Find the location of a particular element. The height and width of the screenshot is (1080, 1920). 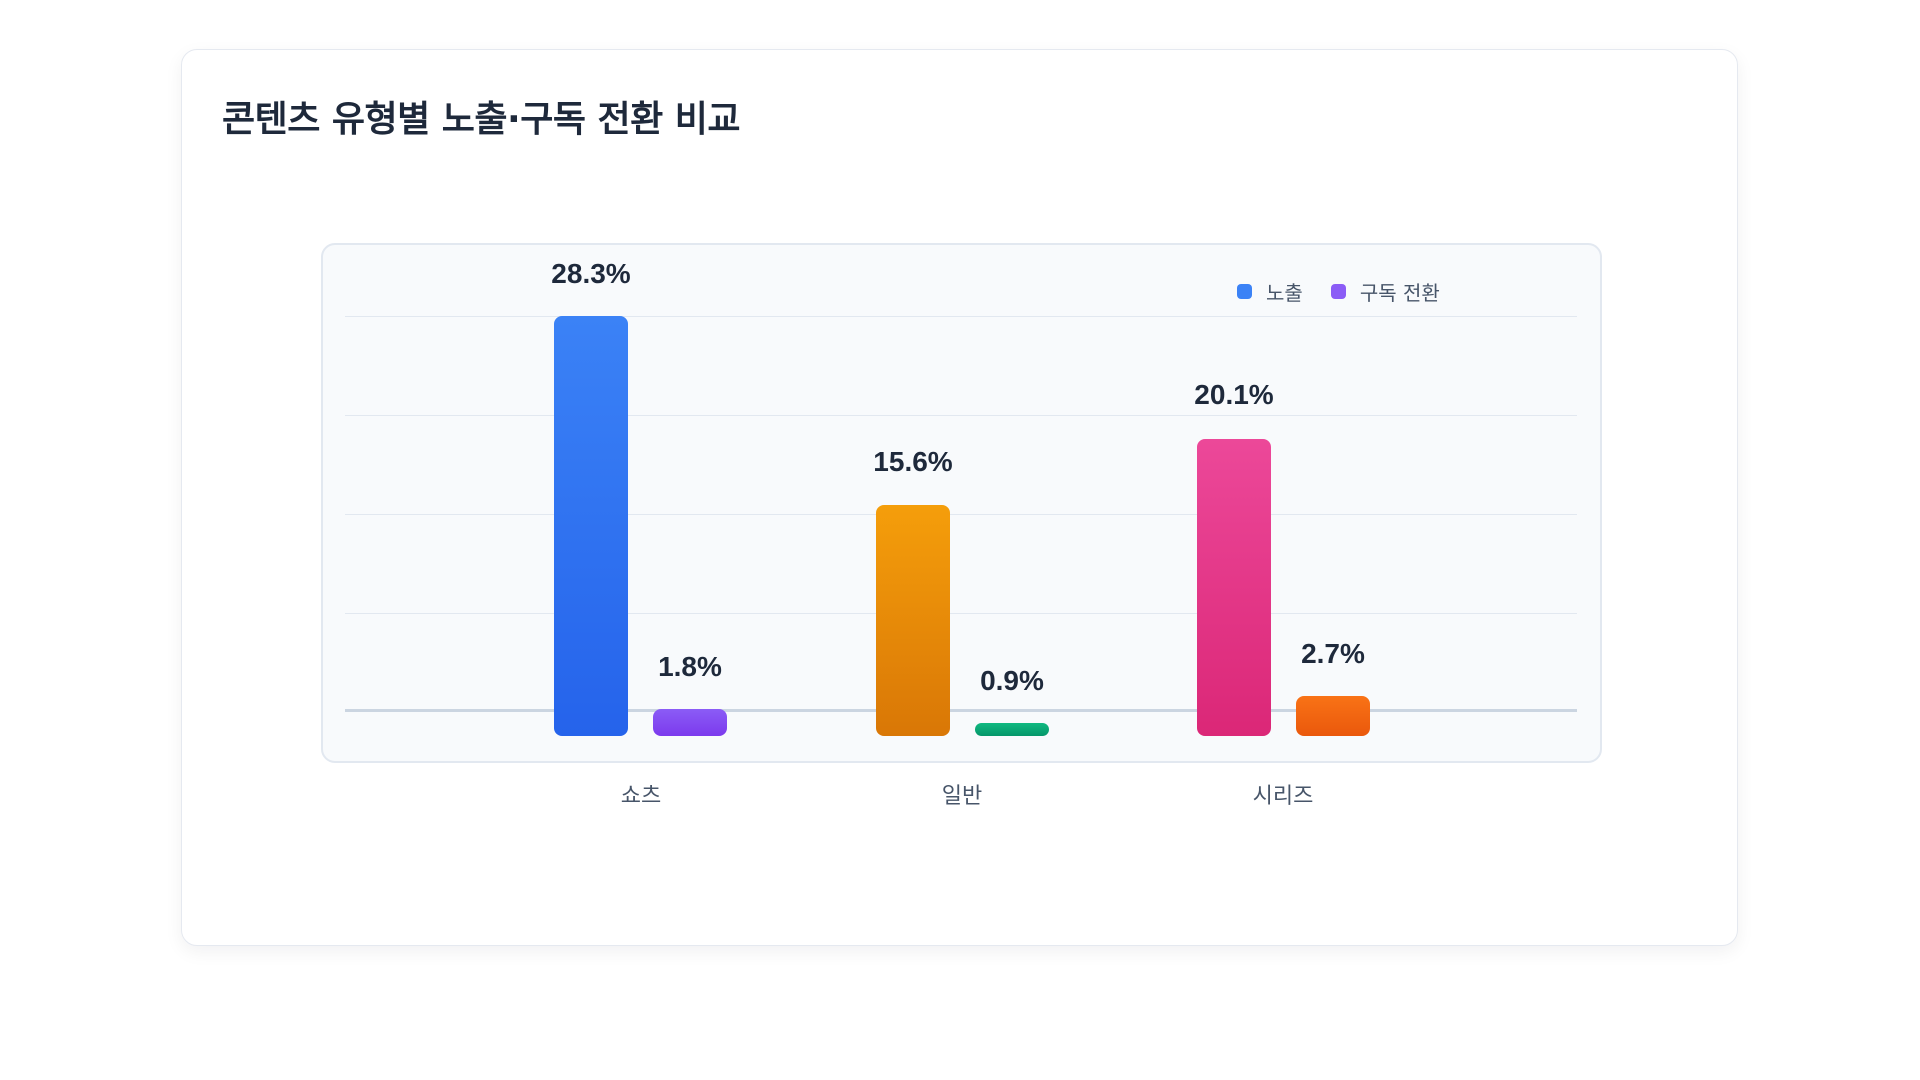

legend-label: 노출 is located at coordinates (1284, 293).